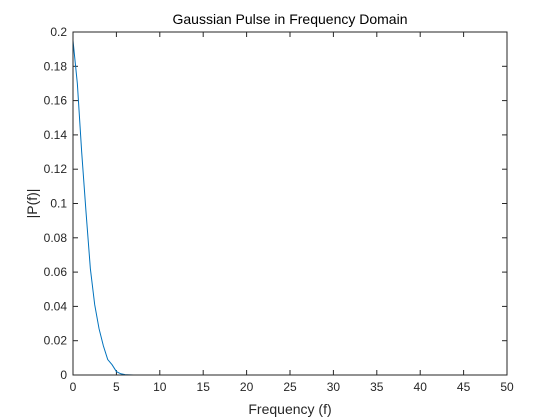  What do you see at coordinates (289, 409) in the screenshot?
I see `x-axis-label: Frequency (f)` at bounding box center [289, 409].